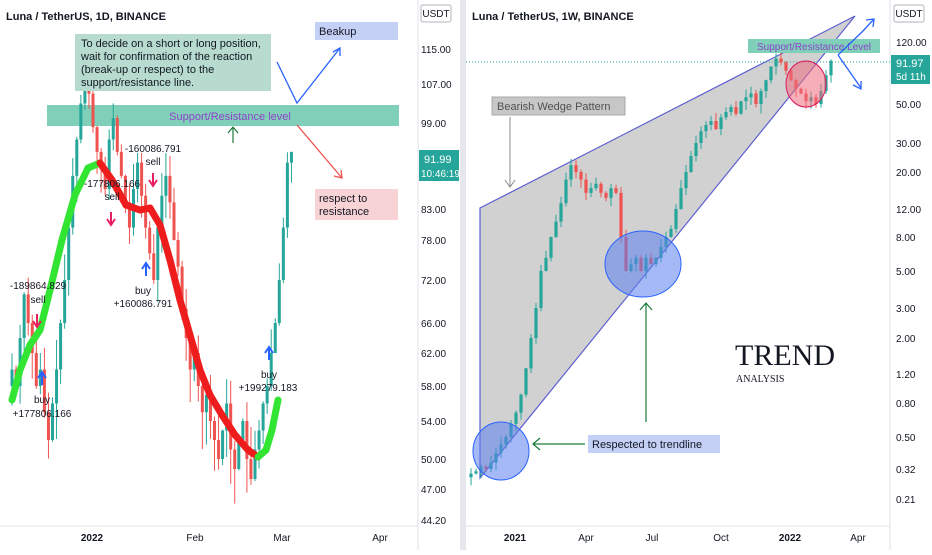 The image size is (932, 555). I want to click on right-currency-badge, so click(909, 13).